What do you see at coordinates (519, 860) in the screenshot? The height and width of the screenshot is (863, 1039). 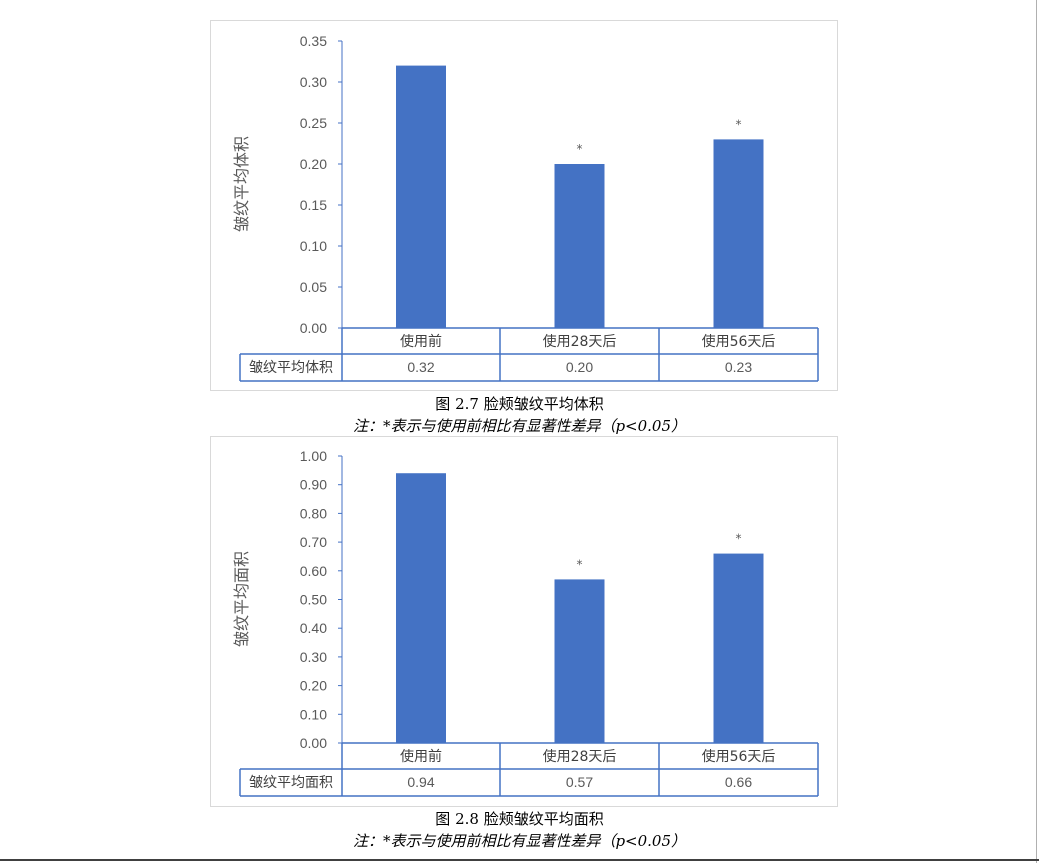 I see `page-edge-bottom` at bounding box center [519, 860].